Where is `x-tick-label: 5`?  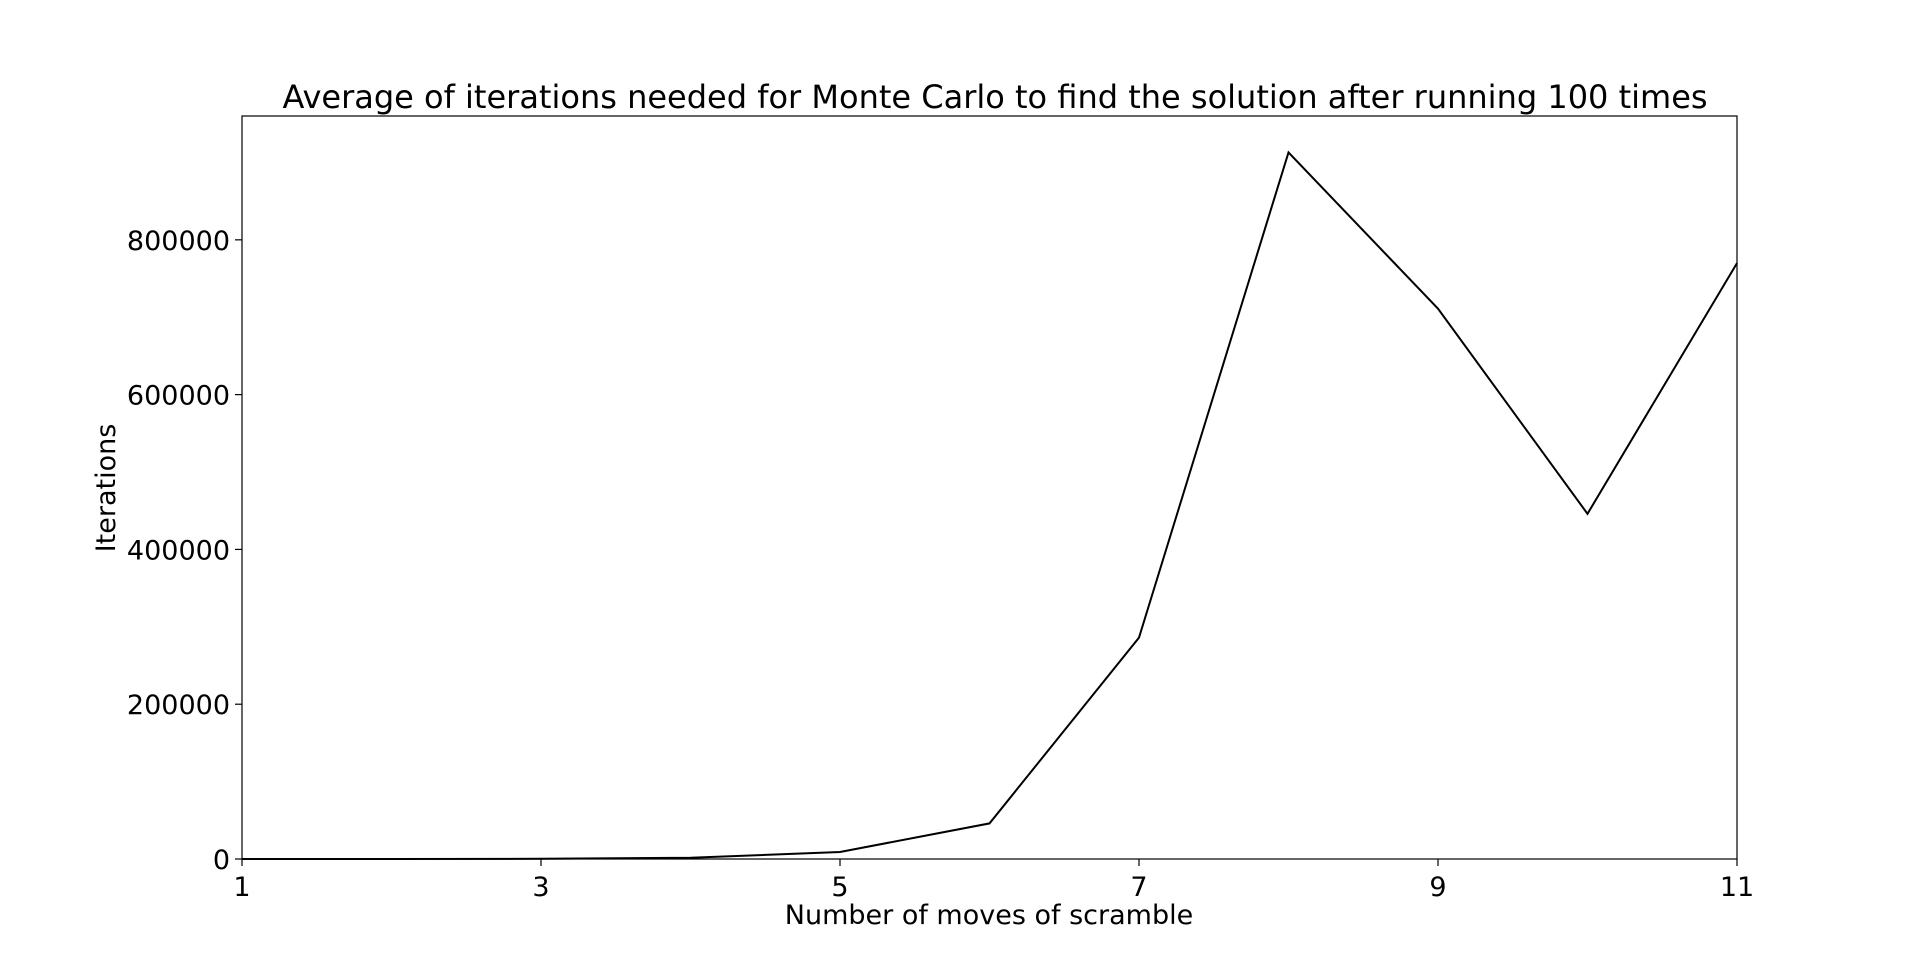 x-tick-label: 5 is located at coordinates (839, 887).